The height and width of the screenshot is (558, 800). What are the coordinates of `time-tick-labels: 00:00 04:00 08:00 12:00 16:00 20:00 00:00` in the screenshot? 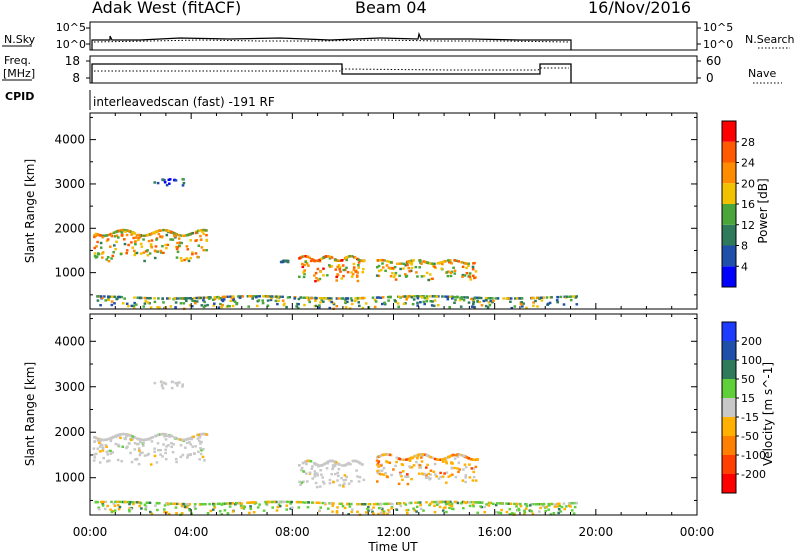 It's located at (394, 532).